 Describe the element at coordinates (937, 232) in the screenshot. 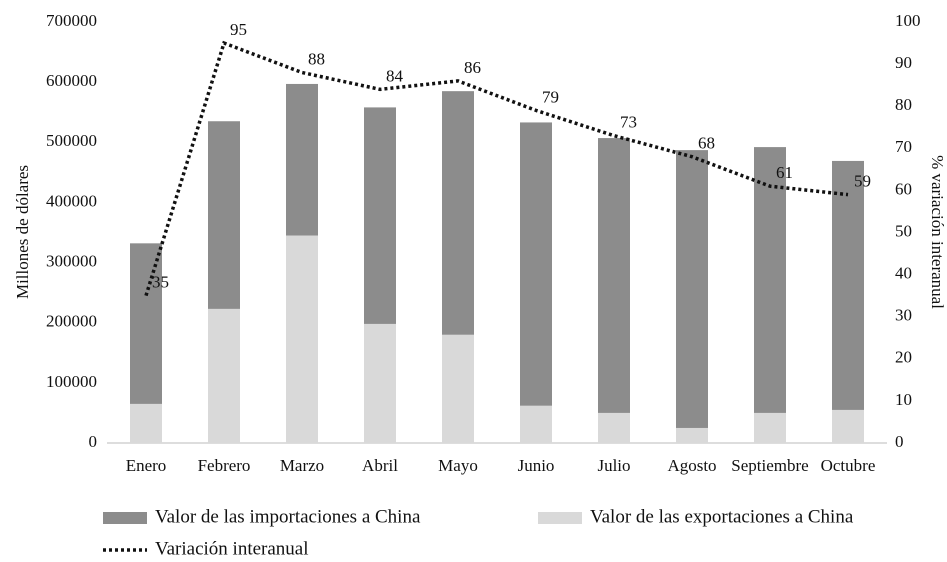

I see `y2-axis-label: % variación interanual` at that location.